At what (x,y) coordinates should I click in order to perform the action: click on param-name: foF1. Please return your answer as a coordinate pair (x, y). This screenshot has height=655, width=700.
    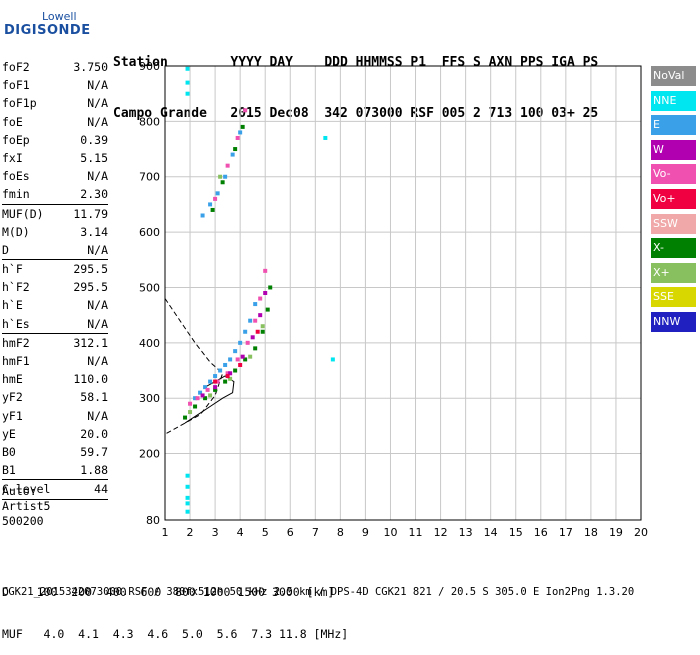
    Looking at the image, I should click on (16, 85).